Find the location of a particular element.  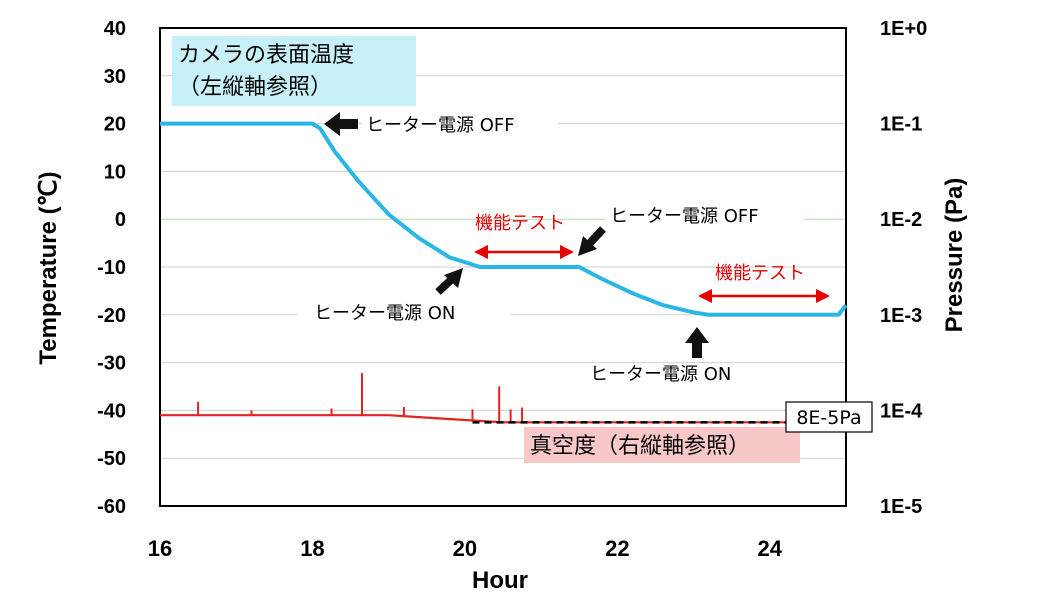

camera-label-line1: カメラの表面温度 is located at coordinates (266, 55).